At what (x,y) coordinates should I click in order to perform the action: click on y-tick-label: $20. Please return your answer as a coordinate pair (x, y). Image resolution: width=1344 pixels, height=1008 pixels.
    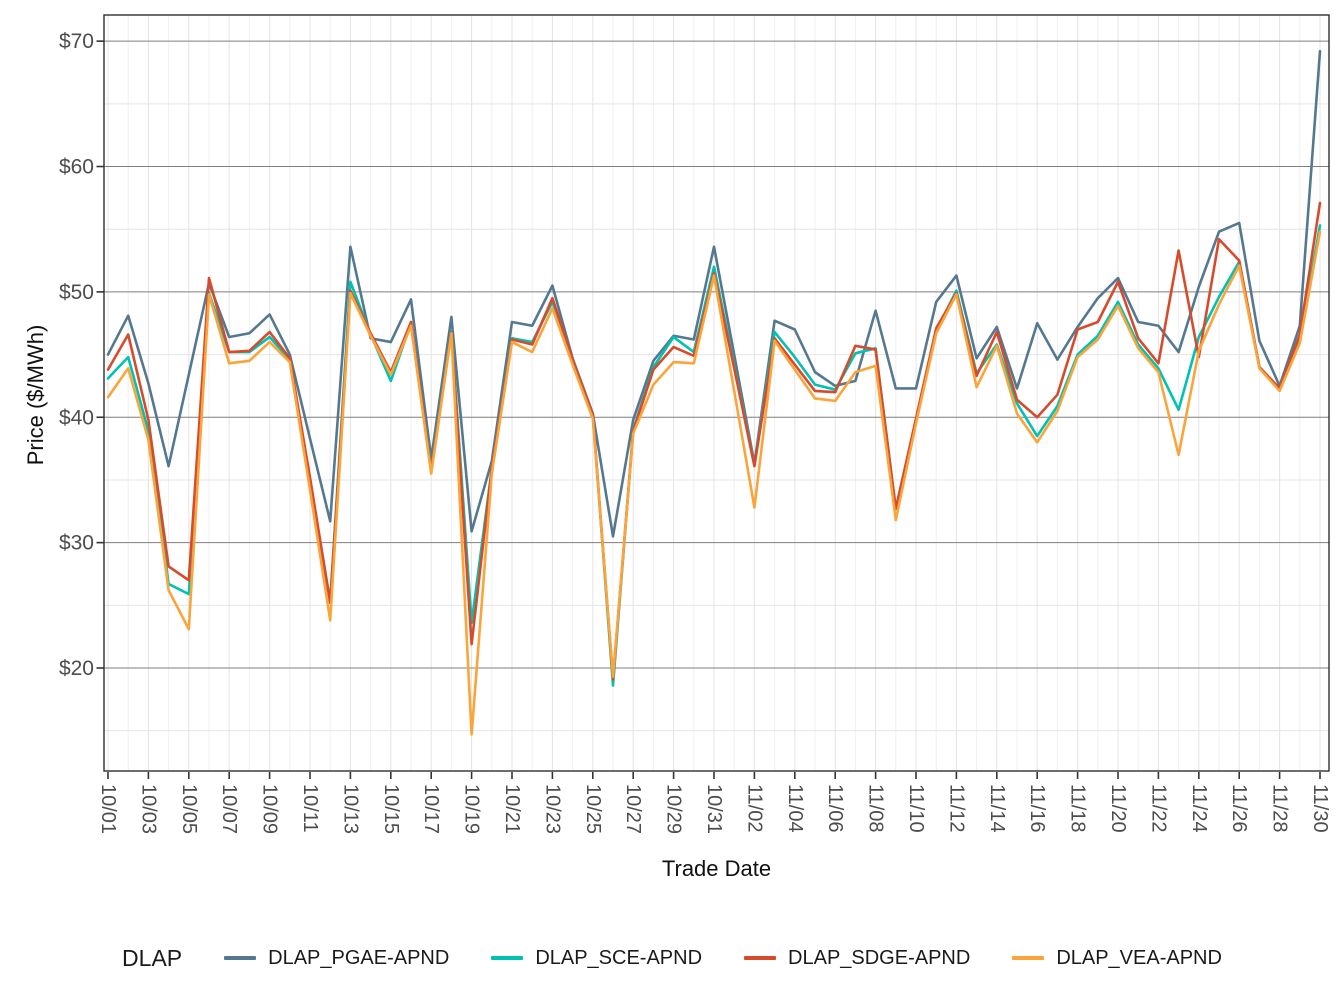
    Looking at the image, I should click on (76, 668).